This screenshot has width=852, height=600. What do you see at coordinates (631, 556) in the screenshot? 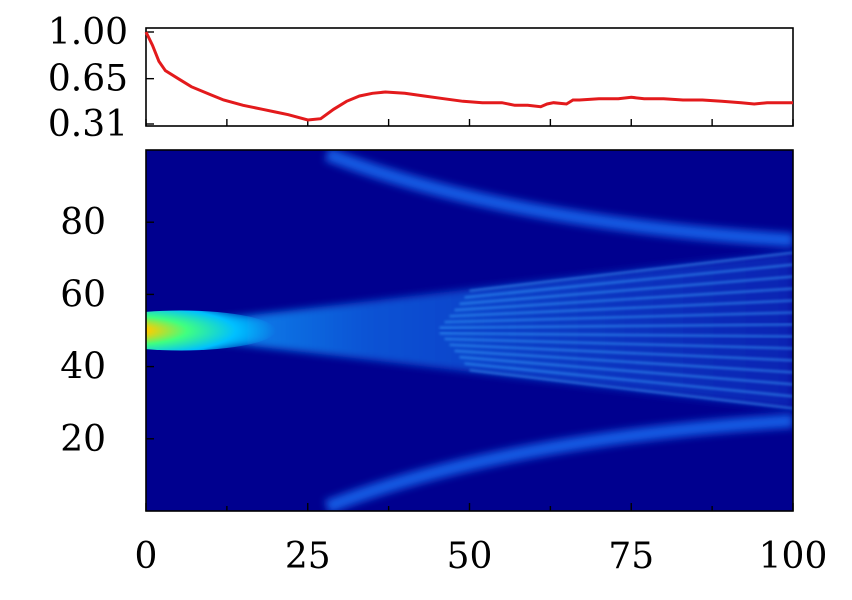
I see `heat-xtick-label: 75` at bounding box center [631, 556].